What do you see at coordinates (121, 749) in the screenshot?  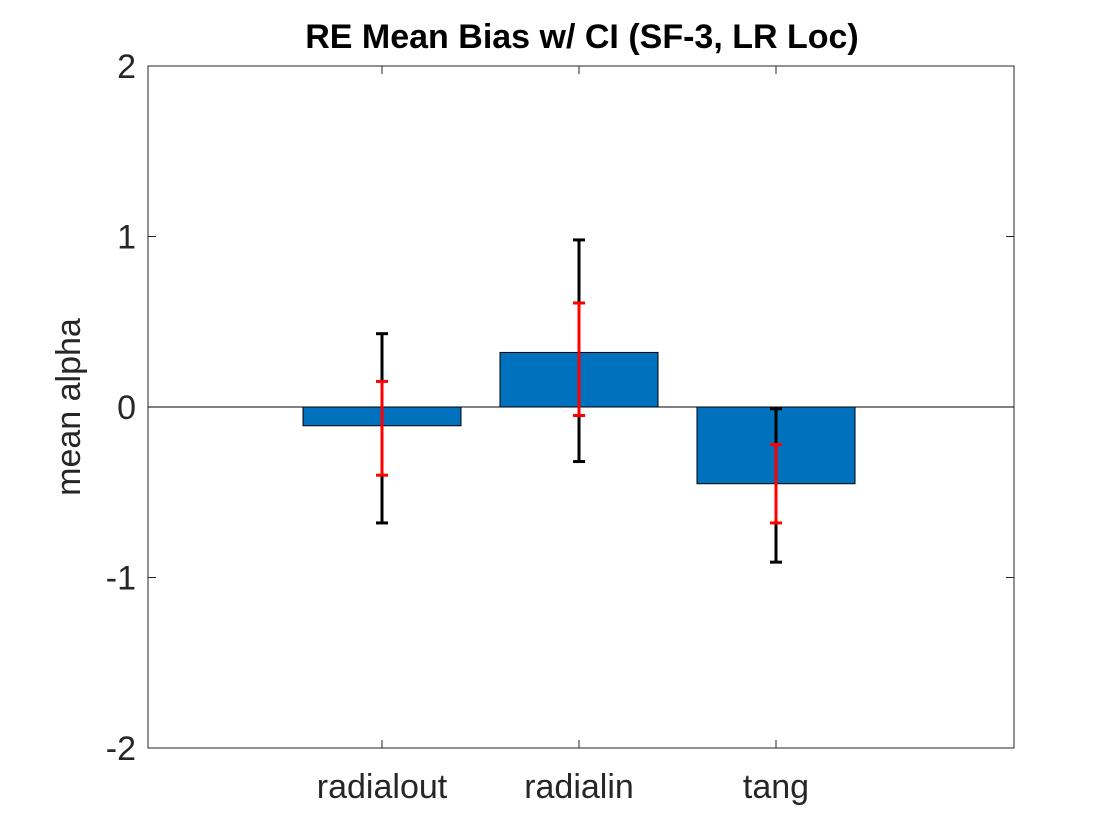 I see `y-tick-label: -2` at bounding box center [121, 749].